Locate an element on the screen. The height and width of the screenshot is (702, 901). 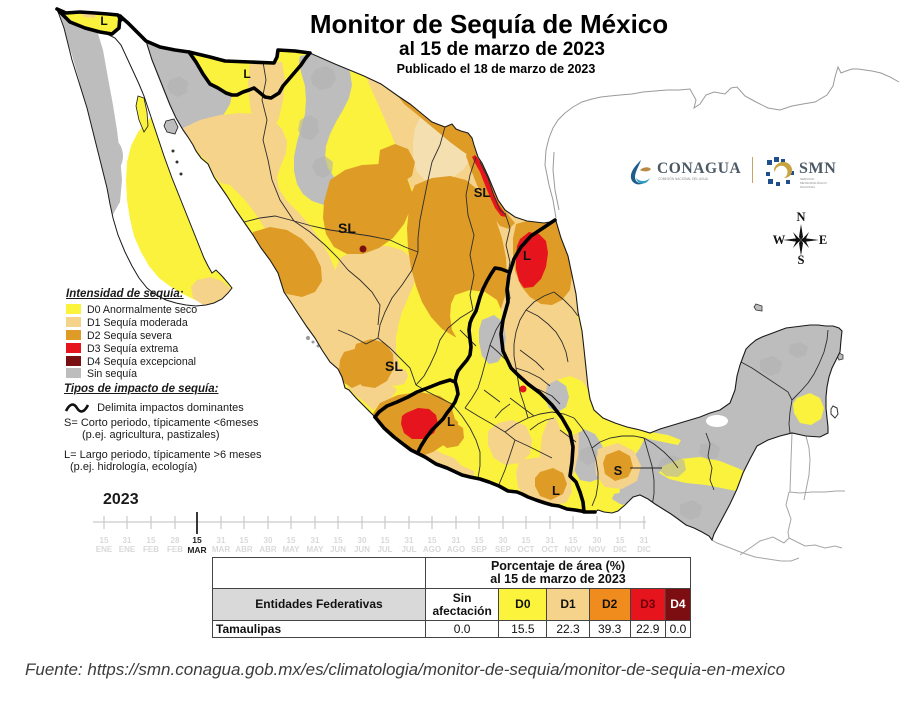
svg-text: E is located at coordinates (823, 240).